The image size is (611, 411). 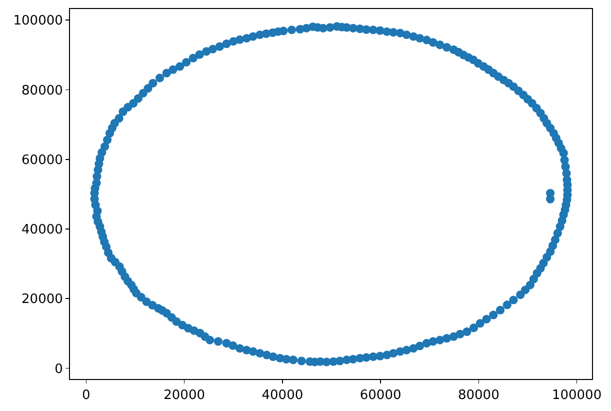 What do you see at coordinates (42, 160) in the screenshot?
I see `y-tick-label: 60000` at bounding box center [42, 160].